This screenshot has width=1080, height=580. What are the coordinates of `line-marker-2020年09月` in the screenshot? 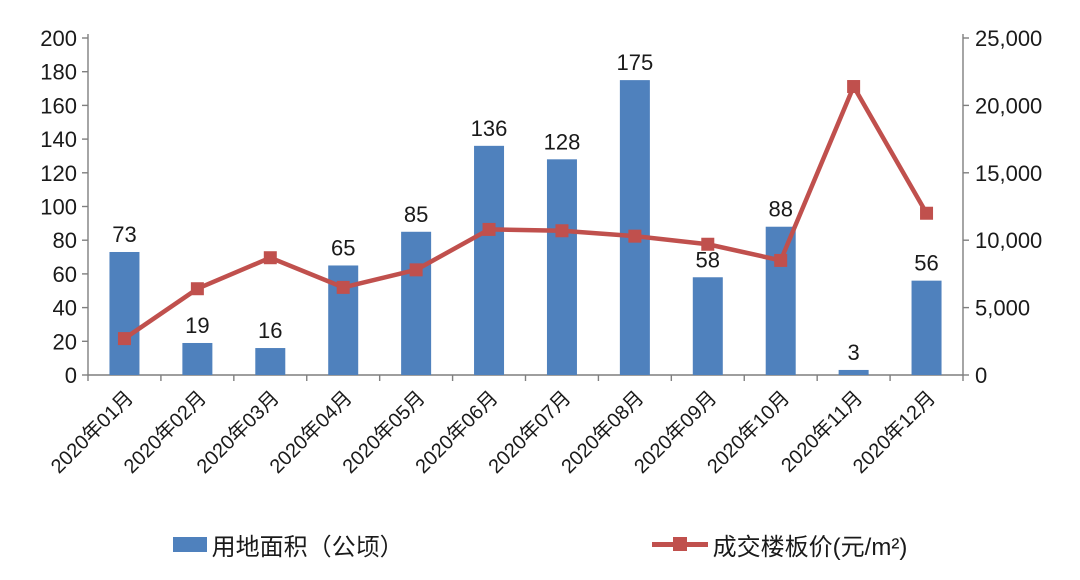 It's located at (708, 244).